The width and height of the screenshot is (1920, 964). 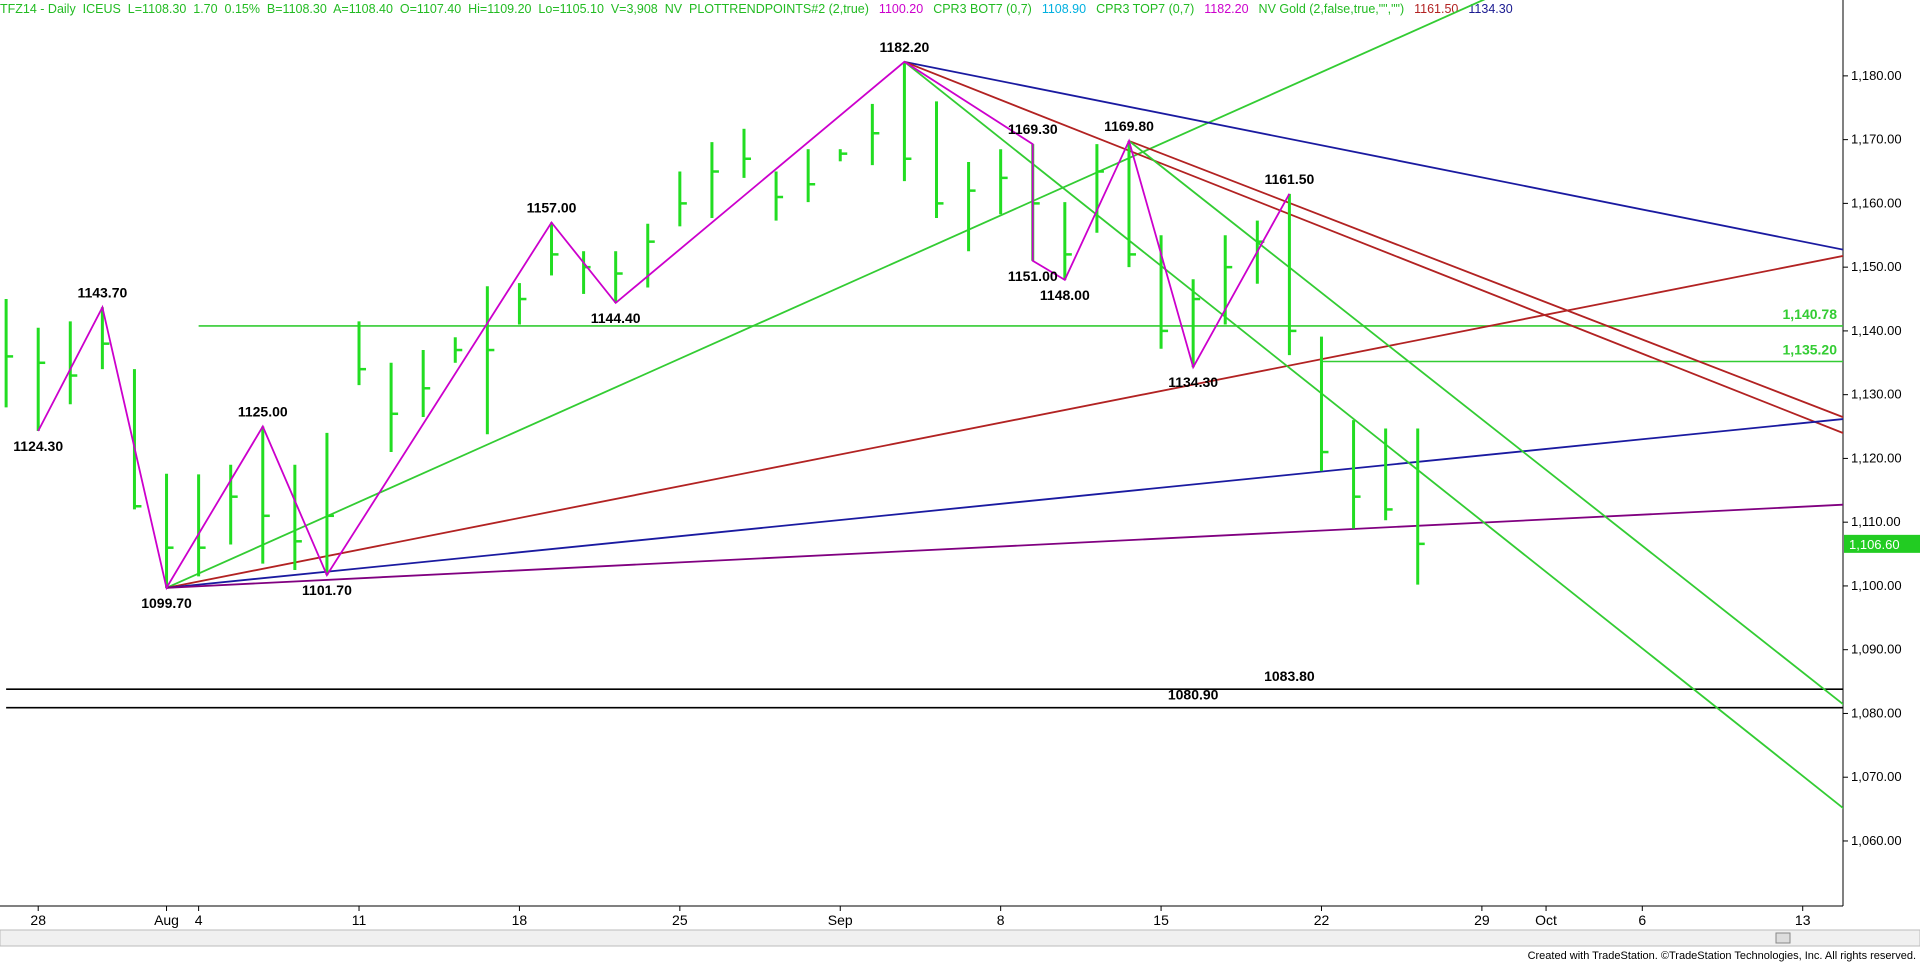 What do you see at coordinates (166, 920) in the screenshot?
I see `x-tick-label: Aug` at bounding box center [166, 920].